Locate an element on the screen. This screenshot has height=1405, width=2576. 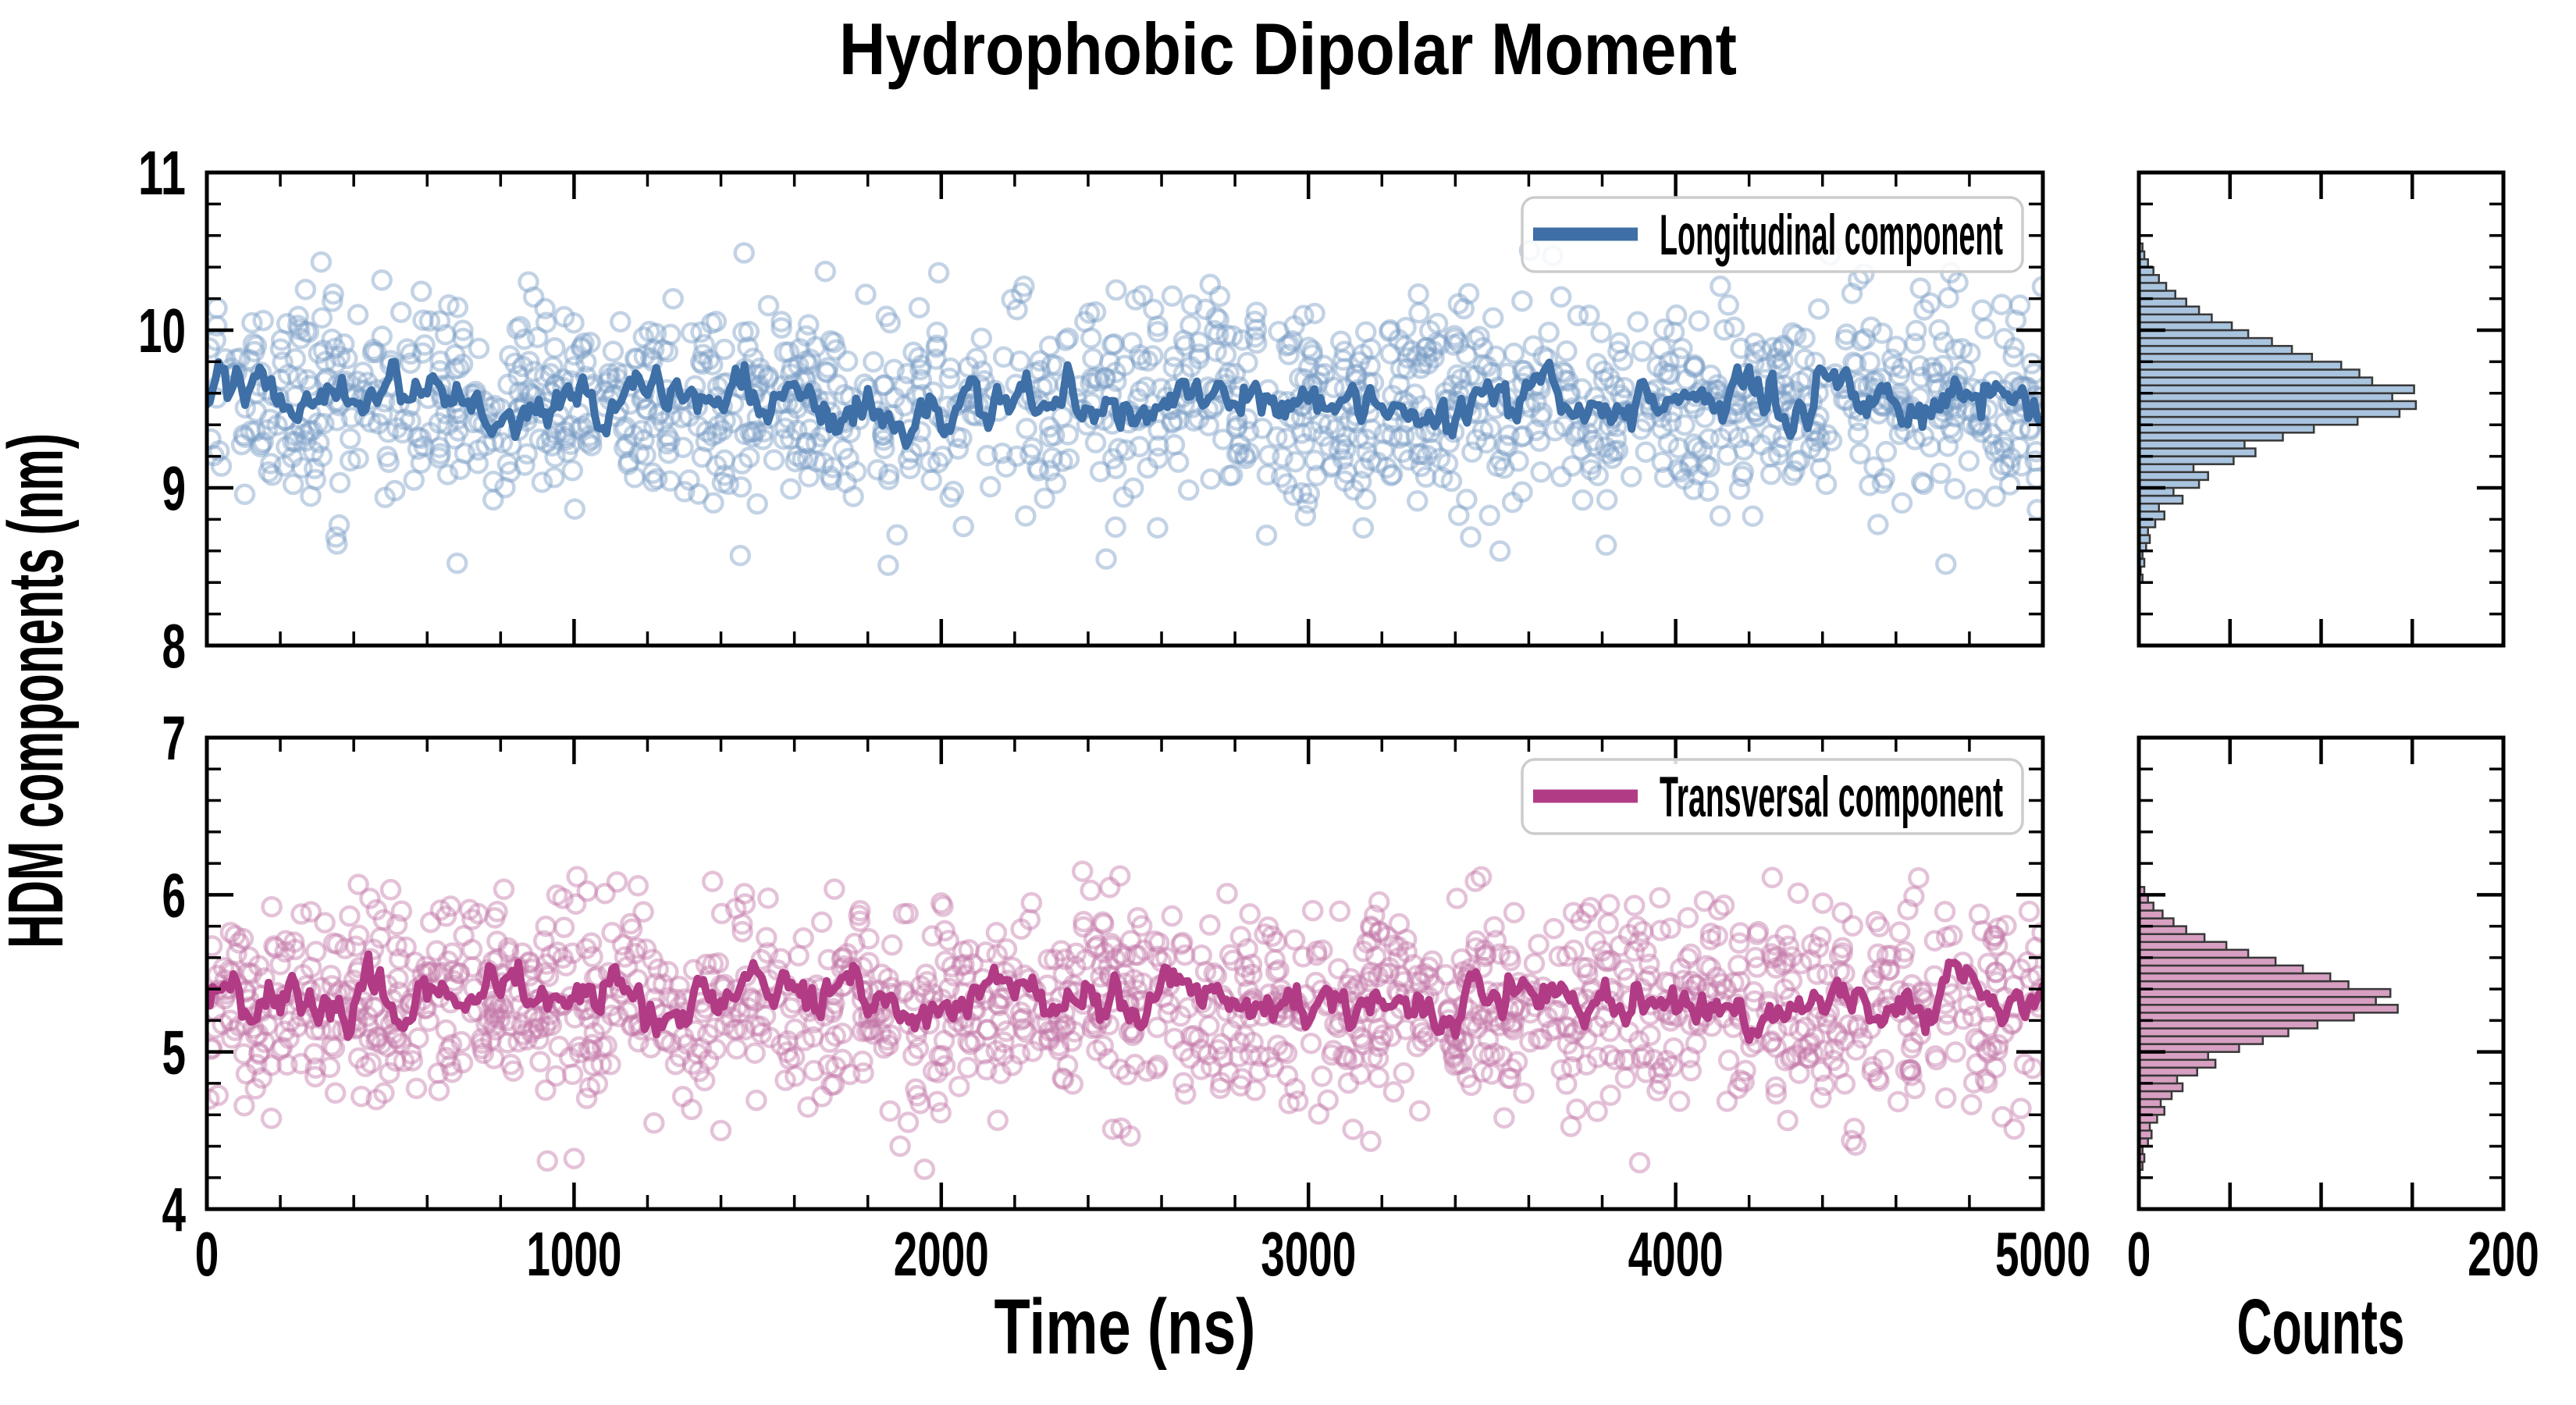
time-axis-label-text: Time (ns) is located at coordinates (1125, 1327).